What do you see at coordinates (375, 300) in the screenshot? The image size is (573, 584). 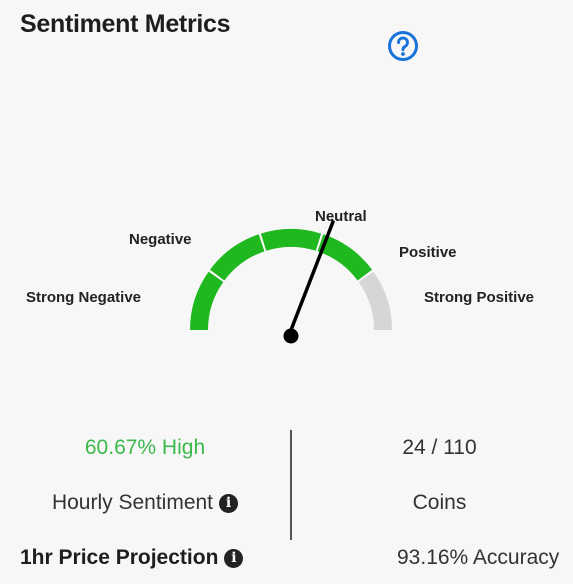 I see `gauge-segment-strong-positive` at bounding box center [375, 300].